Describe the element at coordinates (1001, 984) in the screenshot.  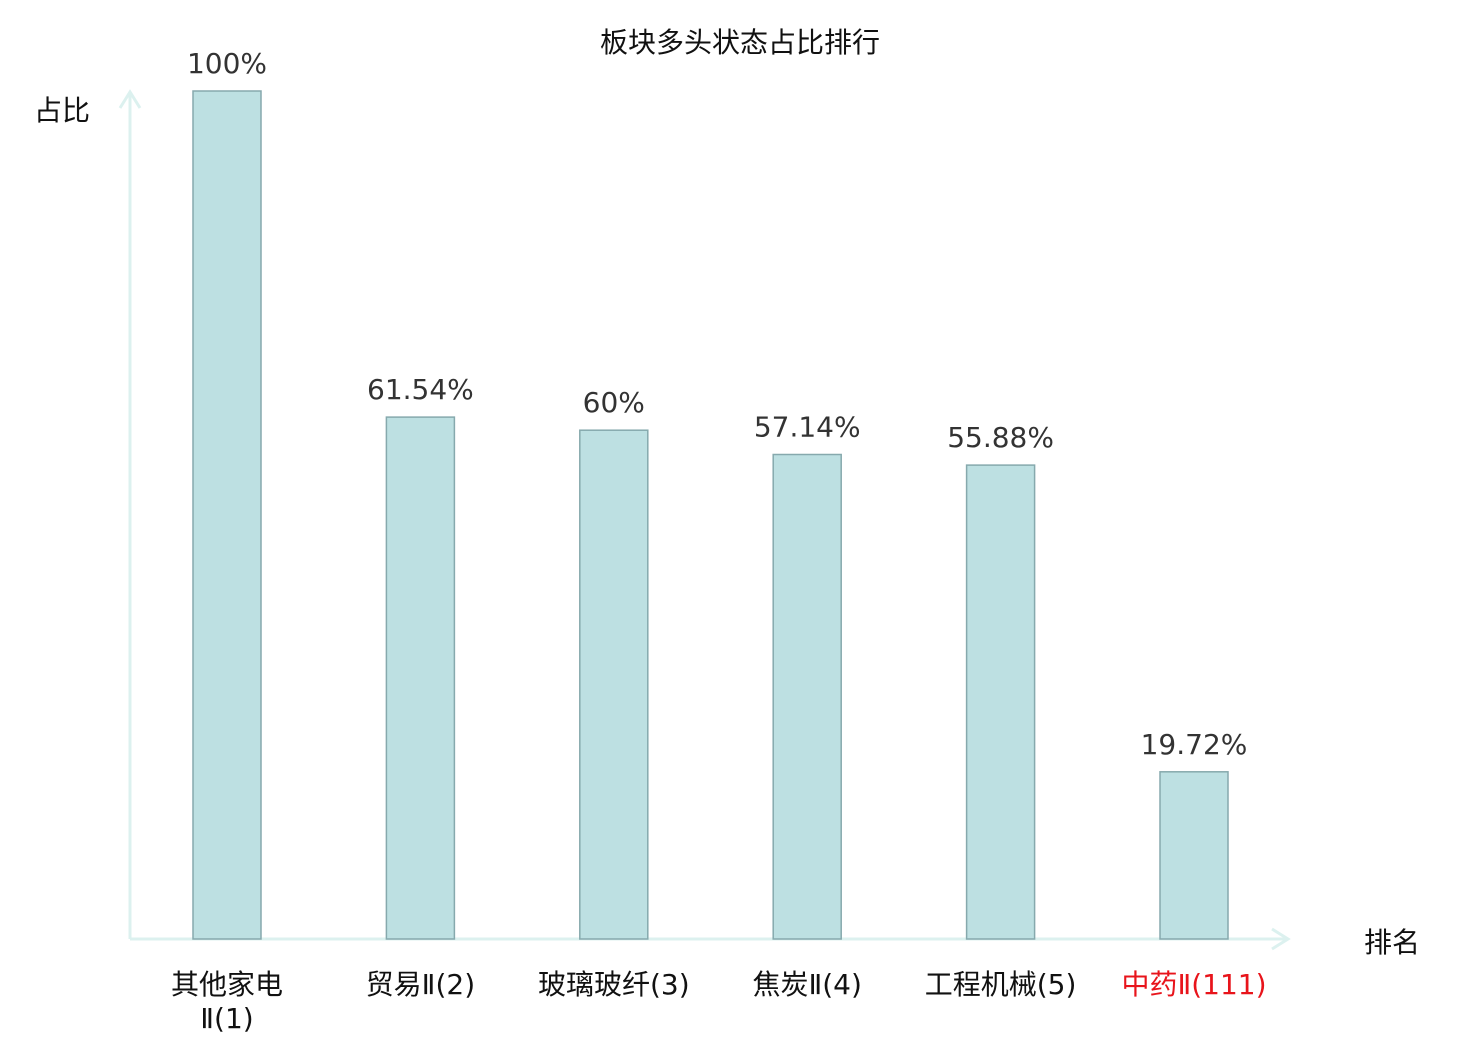
I see `category-label: 工程机械(5)` at that location.